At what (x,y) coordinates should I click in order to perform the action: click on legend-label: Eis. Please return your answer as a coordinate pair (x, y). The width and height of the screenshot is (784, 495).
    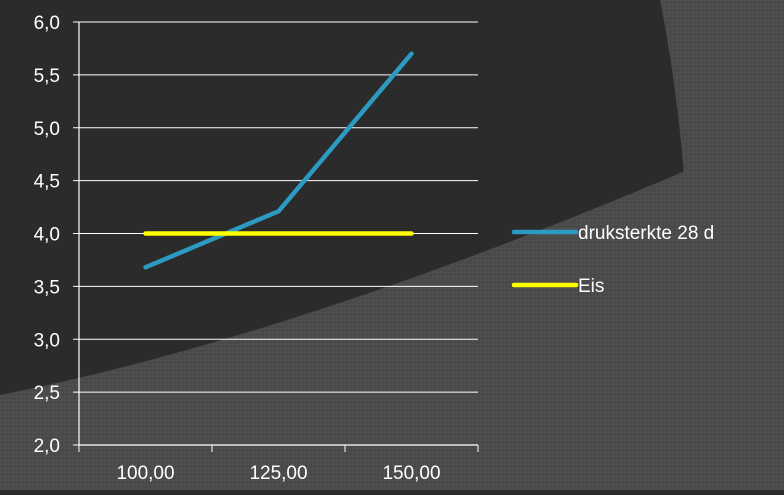
    Looking at the image, I should click on (591, 286).